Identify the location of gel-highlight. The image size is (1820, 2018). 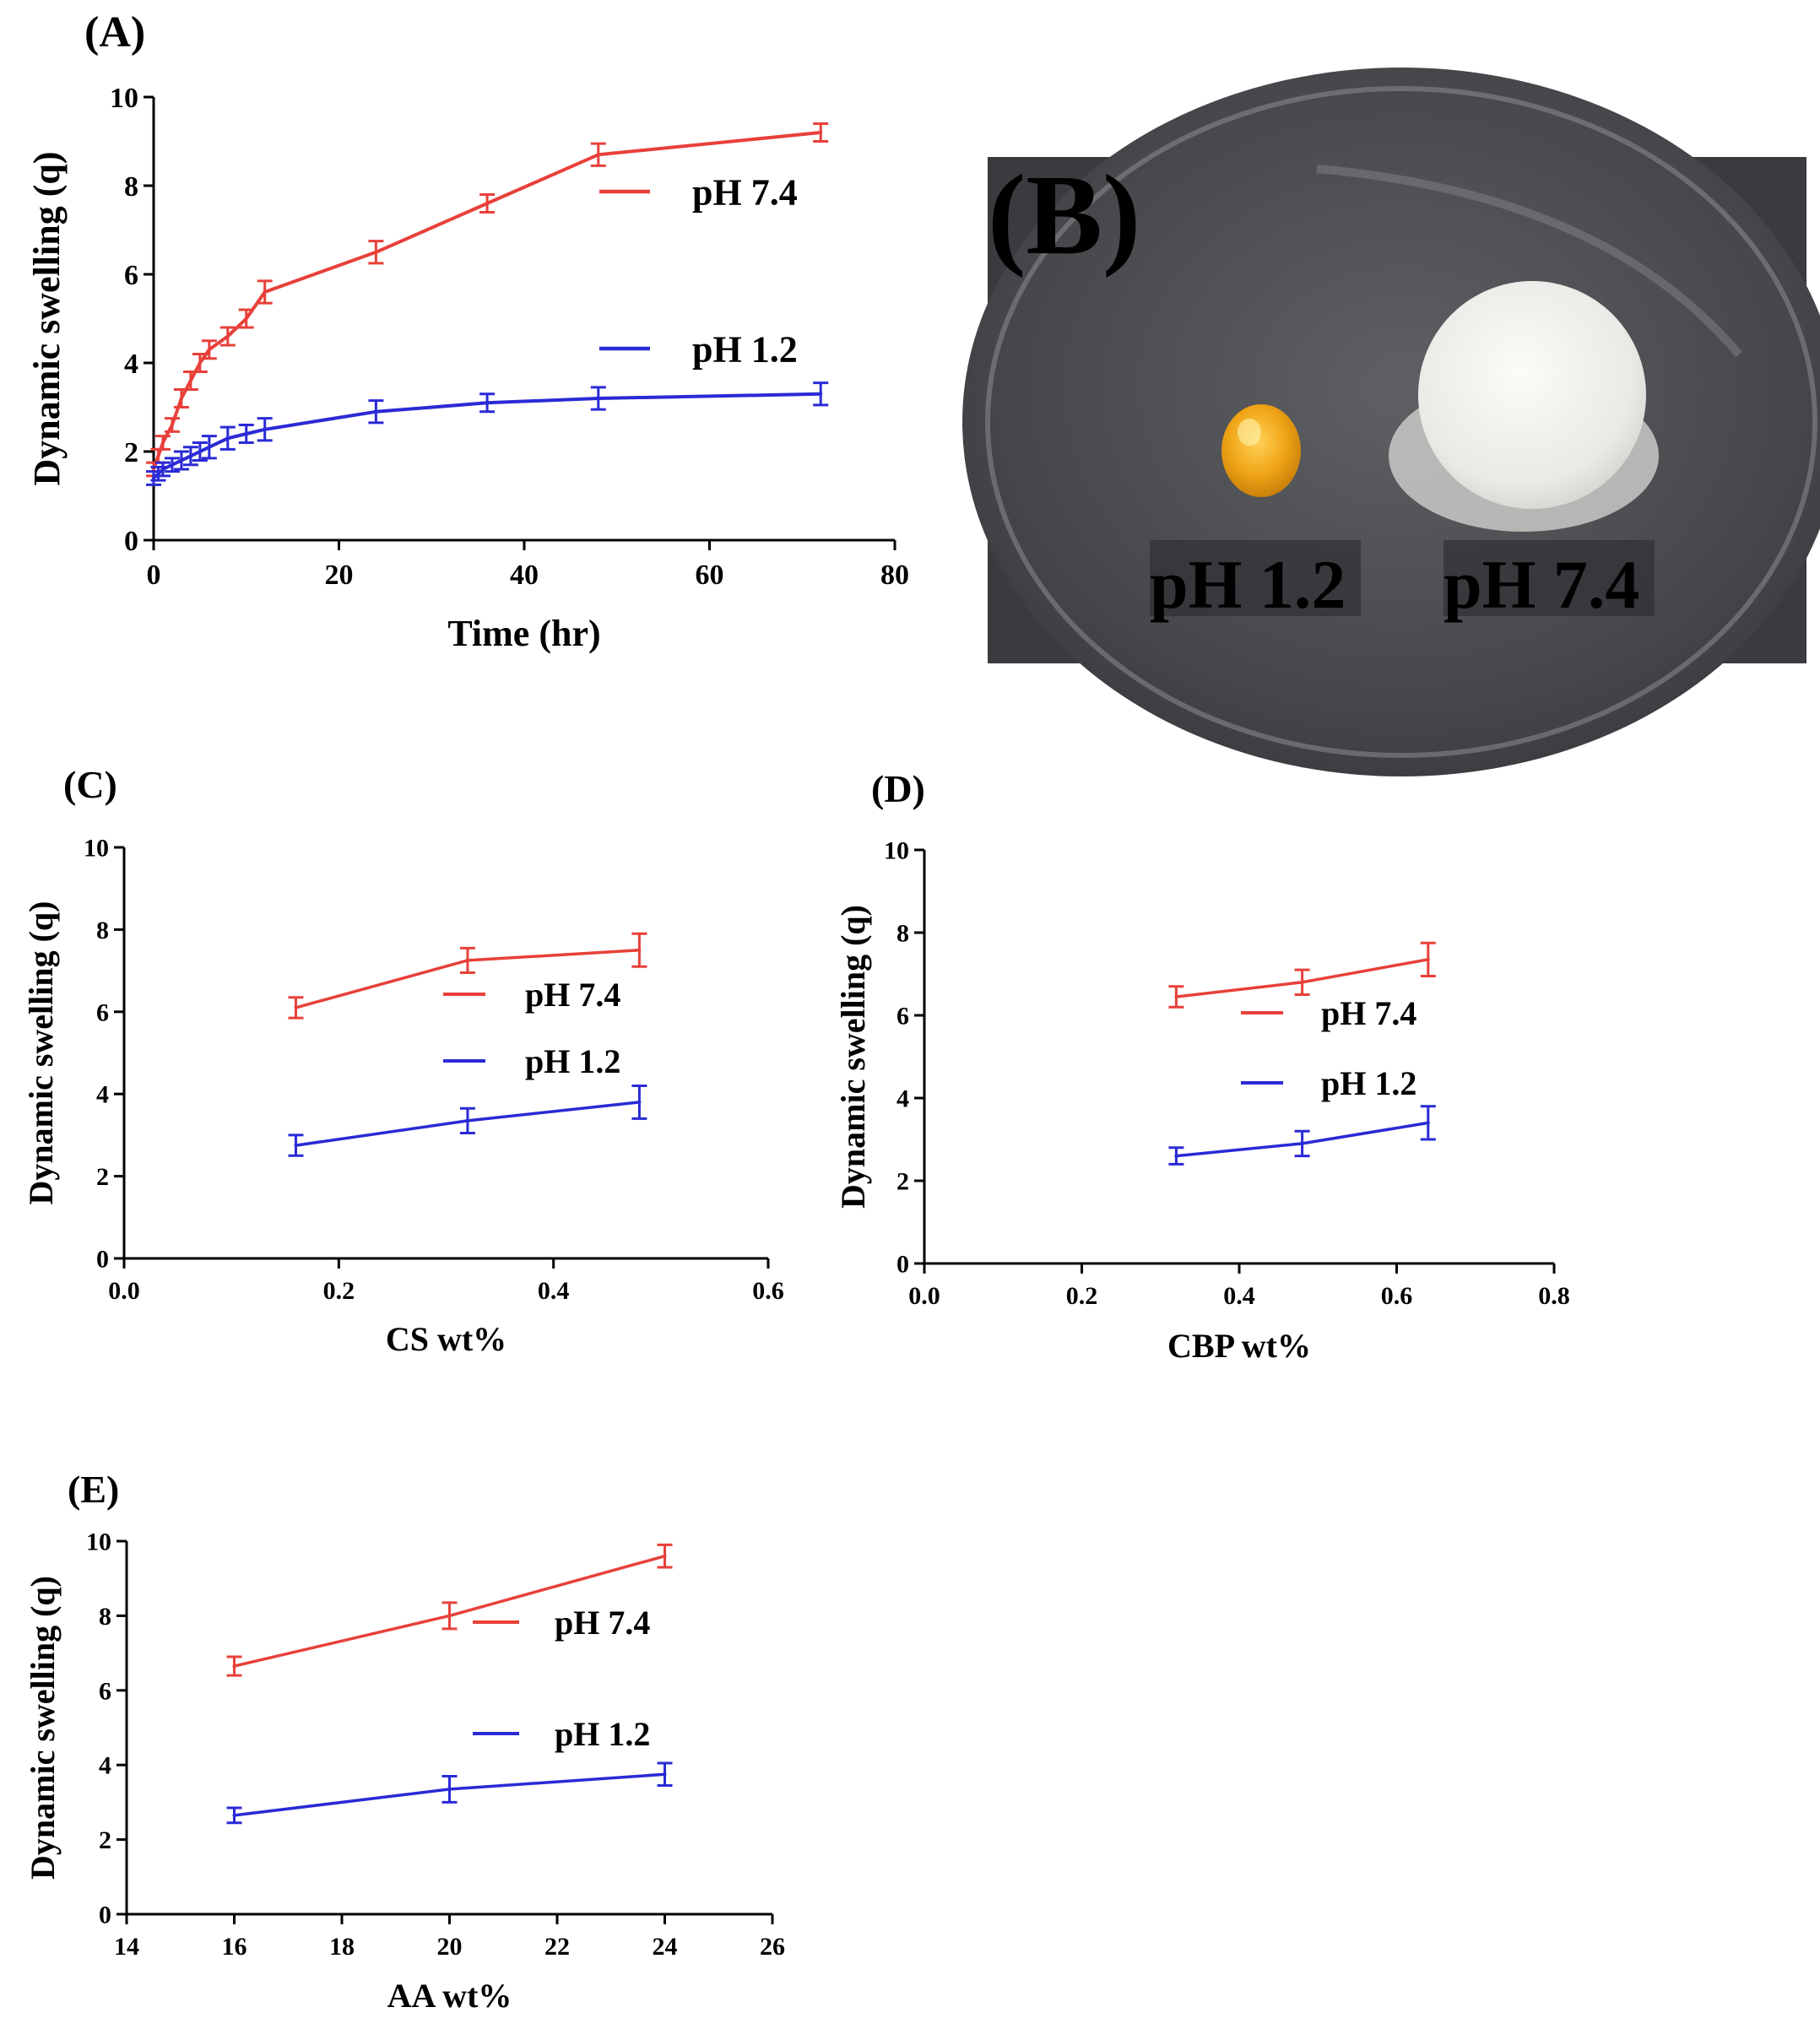
(1249, 433).